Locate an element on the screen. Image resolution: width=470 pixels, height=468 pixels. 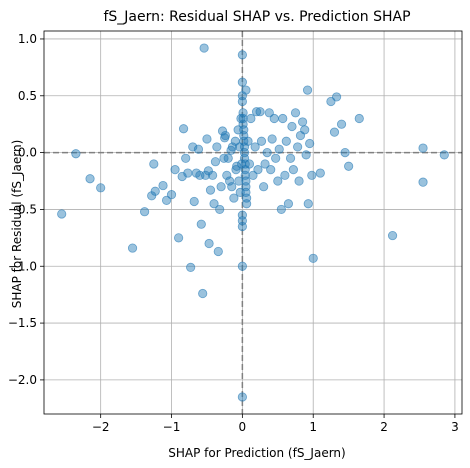
y-tick-label: 0.5 is located at coordinates (27, 96).